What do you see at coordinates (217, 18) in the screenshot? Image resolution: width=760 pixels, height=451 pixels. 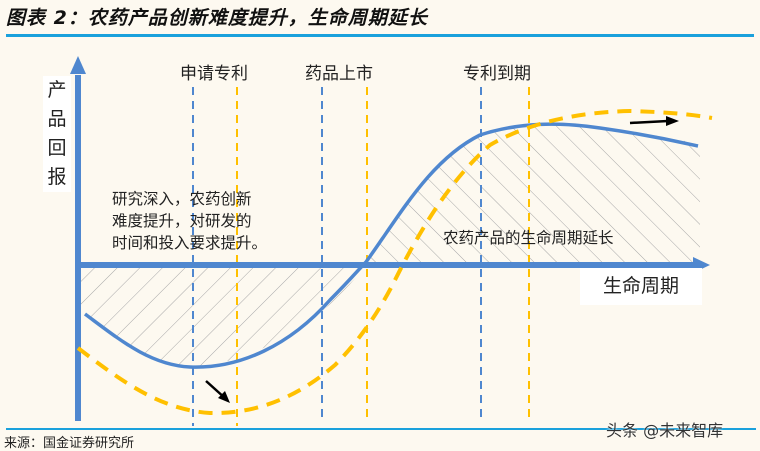 I see `figure-title: 图表 2：农药产品创新难度提升，生命周期延长` at bounding box center [217, 18].